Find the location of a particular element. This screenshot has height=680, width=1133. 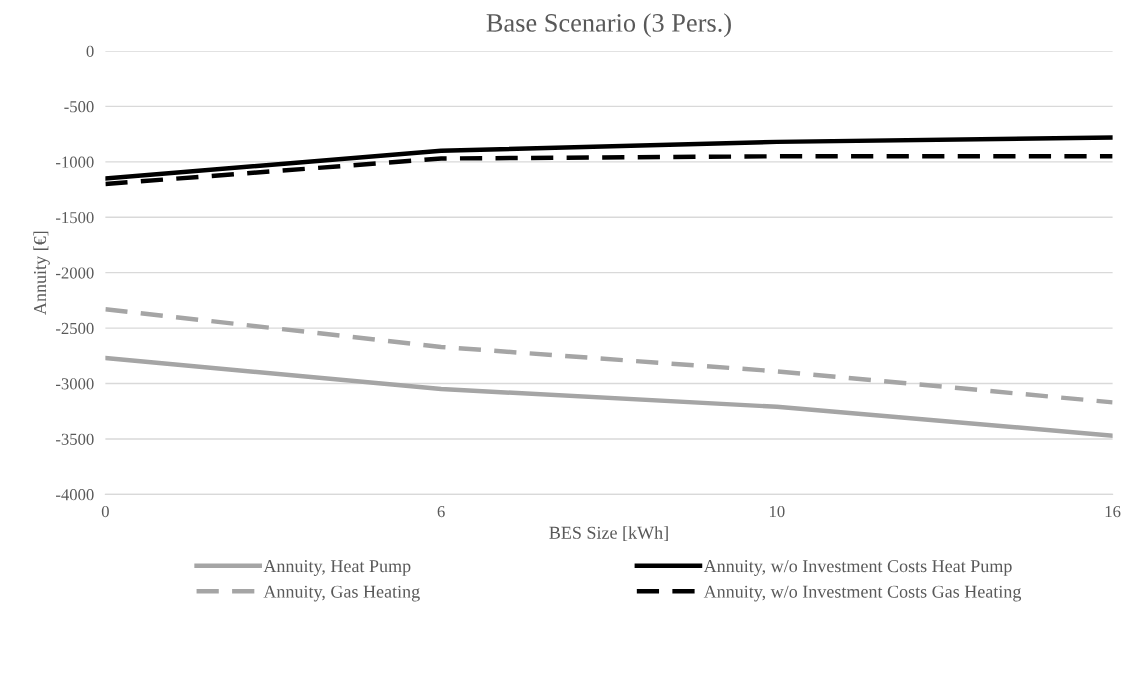

y-tick-label: -1500 is located at coordinates (74, 217).